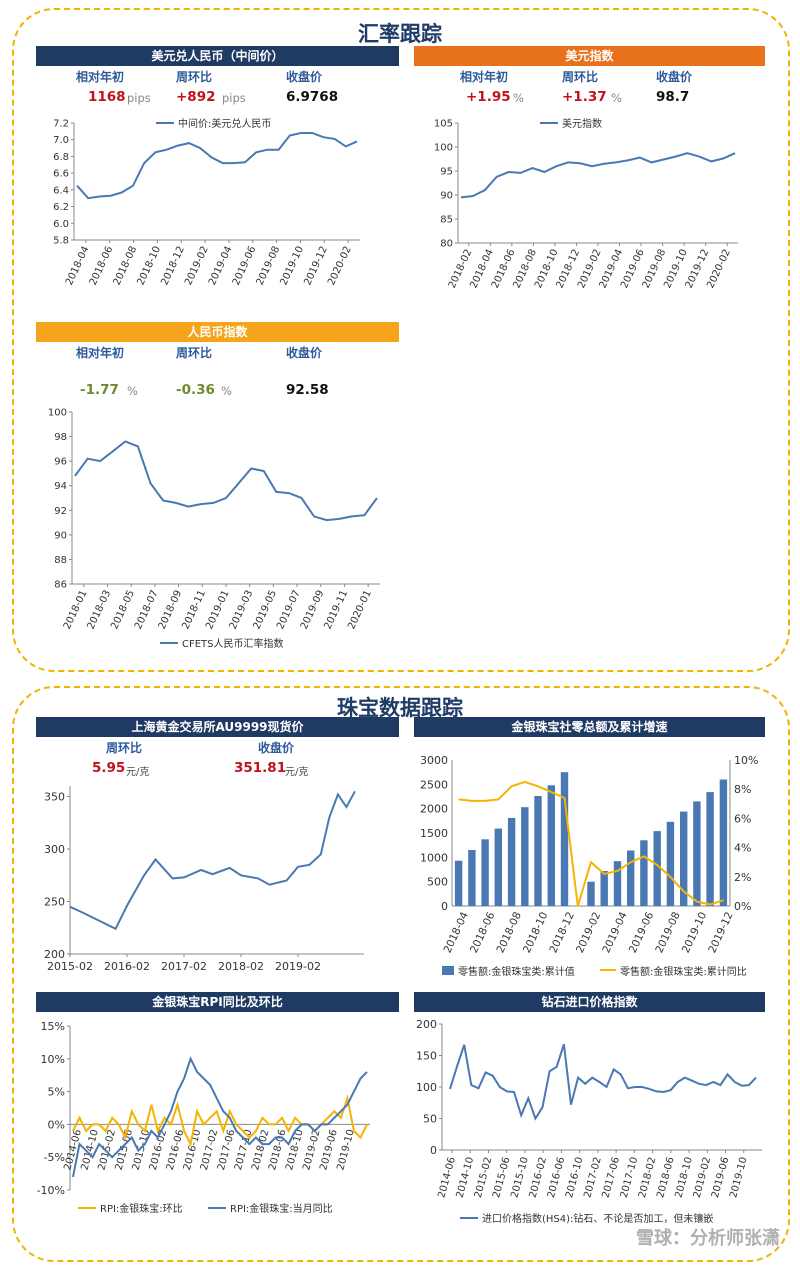 This screenshot has height=1268, width=800. What do you see at coordinates (307, 390) in the screenshot?
I see `cny-close-value: 92.58` at bounding box center [307, 390].